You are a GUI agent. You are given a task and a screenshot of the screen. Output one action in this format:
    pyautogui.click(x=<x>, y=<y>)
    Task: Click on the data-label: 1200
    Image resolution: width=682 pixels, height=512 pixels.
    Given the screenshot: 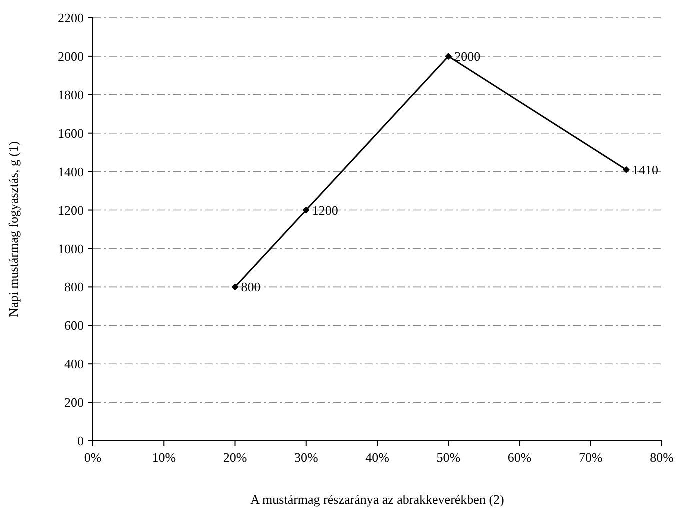 What is the action you would take?
    pyautogui.click(x=325, y=210)
    